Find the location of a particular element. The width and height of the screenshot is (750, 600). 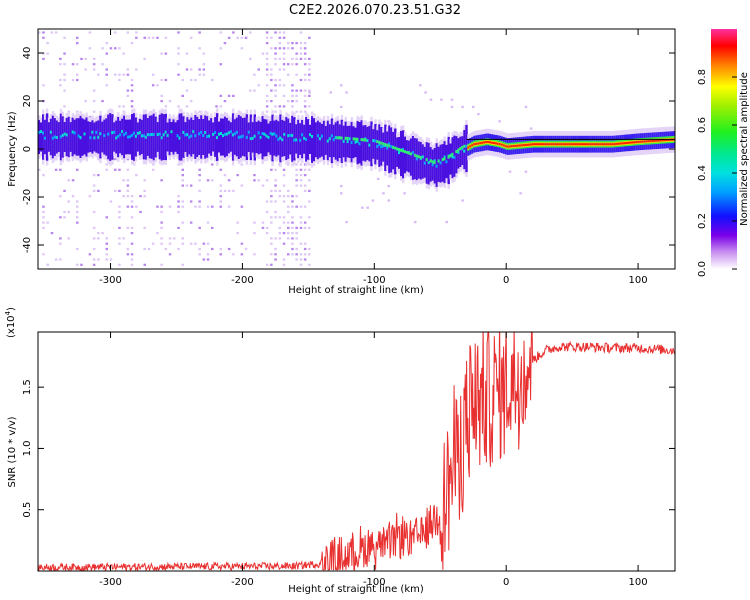

spectrogram-y-tick-label: 20 is located at coordinates (27, 101).